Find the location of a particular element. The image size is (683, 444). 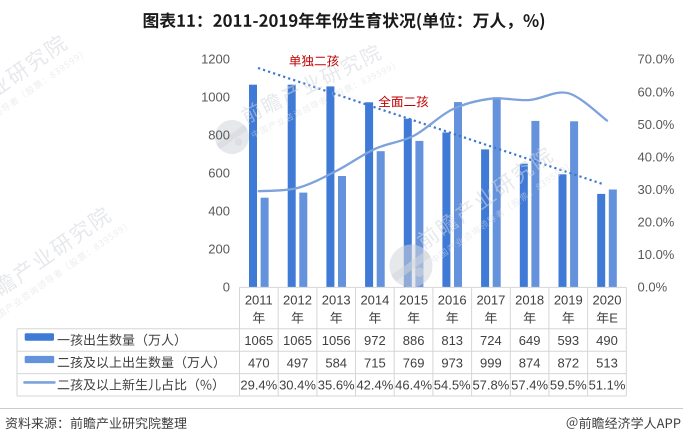

svg-text: 2018 is located at coordinates (529, 300).